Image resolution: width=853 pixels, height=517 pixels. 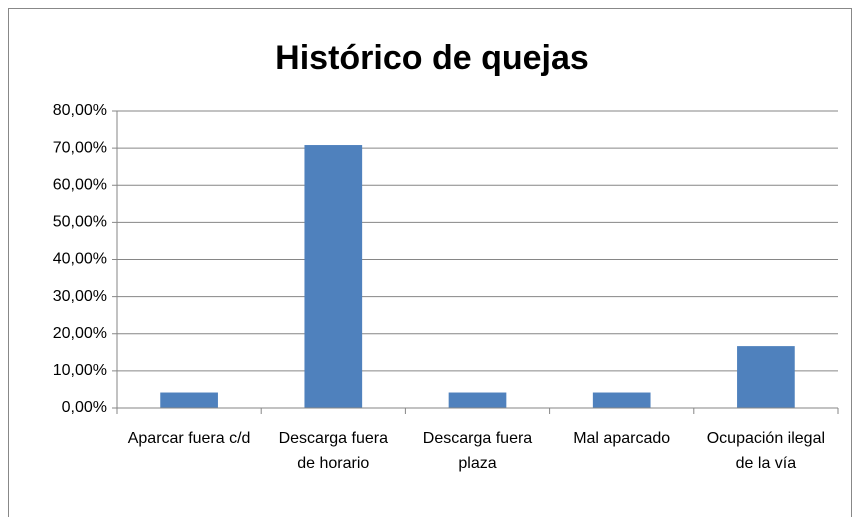 What do you see at coordinates (333, 451) in the screenshot?
I see `x-tick-label: Descarga fuera de horario` at bounding box center [333, 451].